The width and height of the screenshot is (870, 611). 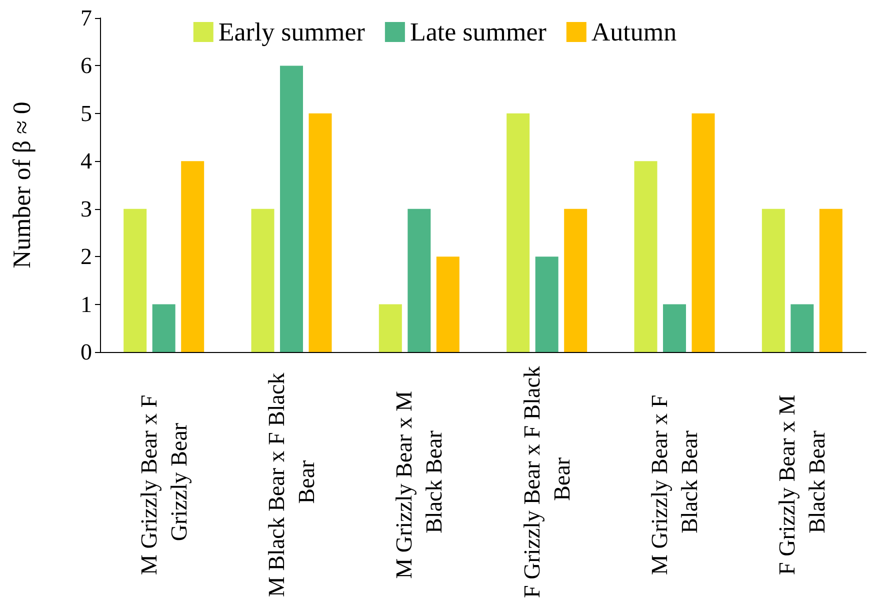 I want to click on y-axis-title: Number of β ≈ 0, so click(x=22, y=185).